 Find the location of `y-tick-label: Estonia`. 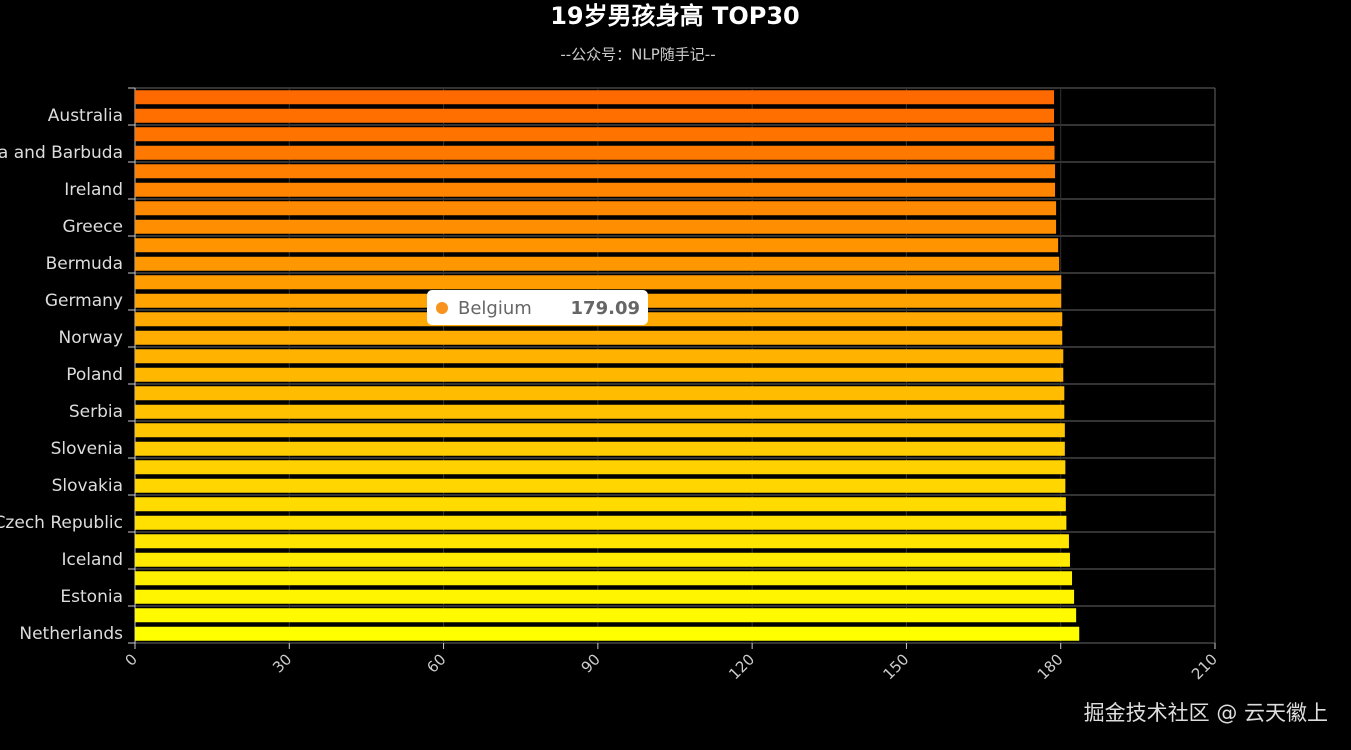

y-tick-label: Estonia is located at coordinates (91, 597).